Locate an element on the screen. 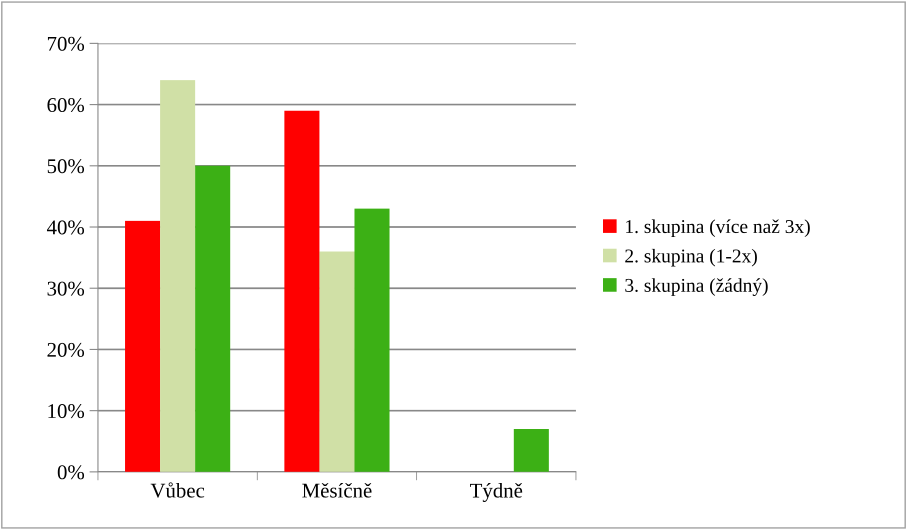 This screenshot has height=529, width=907. x-tick-label: Týdně is located at coordinates (496, 492).